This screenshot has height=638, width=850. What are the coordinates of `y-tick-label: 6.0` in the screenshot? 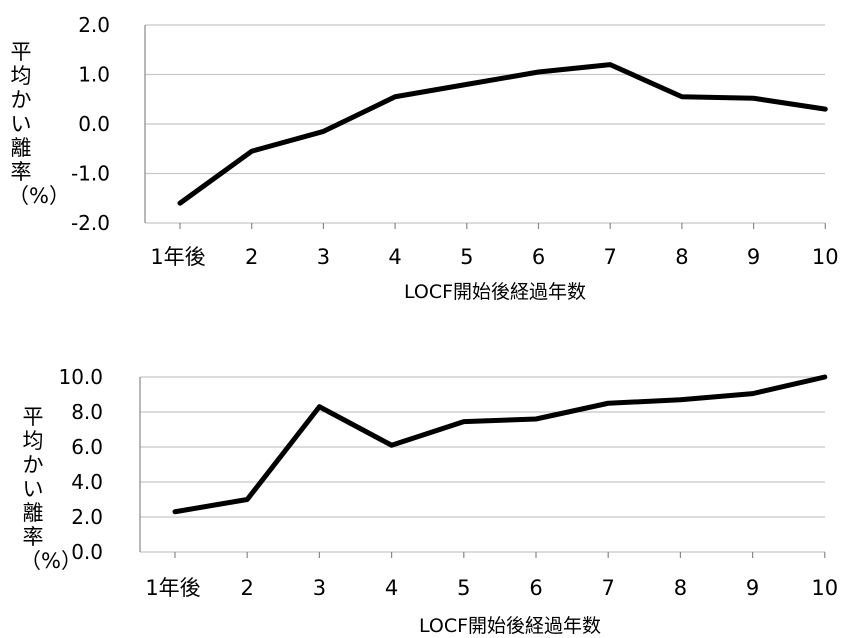 It's located at (87, 447).